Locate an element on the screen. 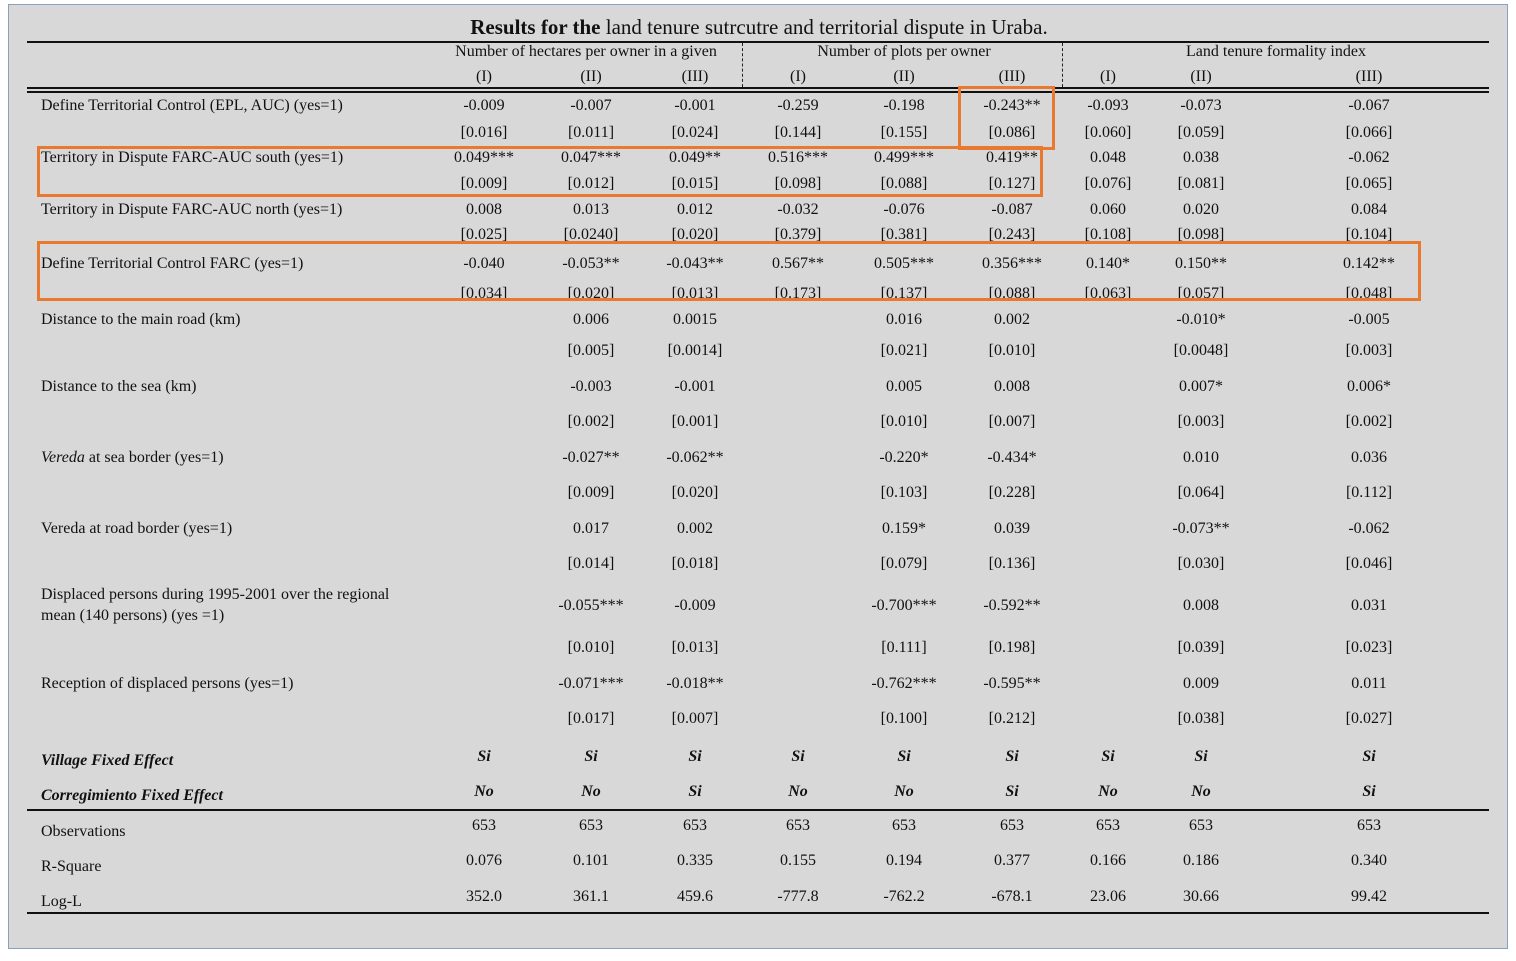 Image resolution: width=1516 pixels, height=961 pixels. std-error-cell: [0.065] is located at coordinates (1369, 183).